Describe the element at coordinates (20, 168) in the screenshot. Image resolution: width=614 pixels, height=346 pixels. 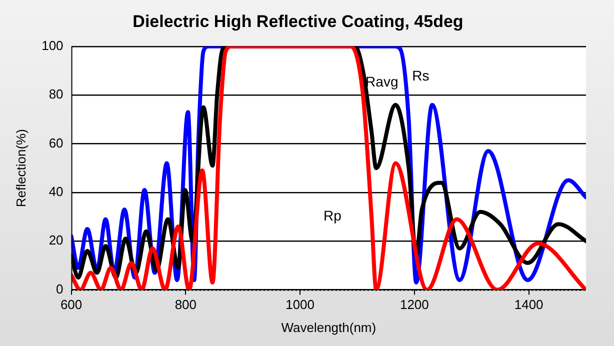
I see `y-axis-title: Reflection(%)` at that location.